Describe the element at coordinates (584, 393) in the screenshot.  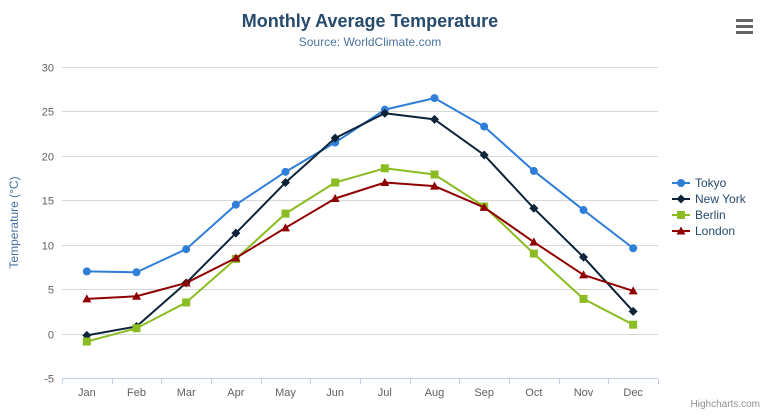
I see `x-axis-label: Nov` at that location.